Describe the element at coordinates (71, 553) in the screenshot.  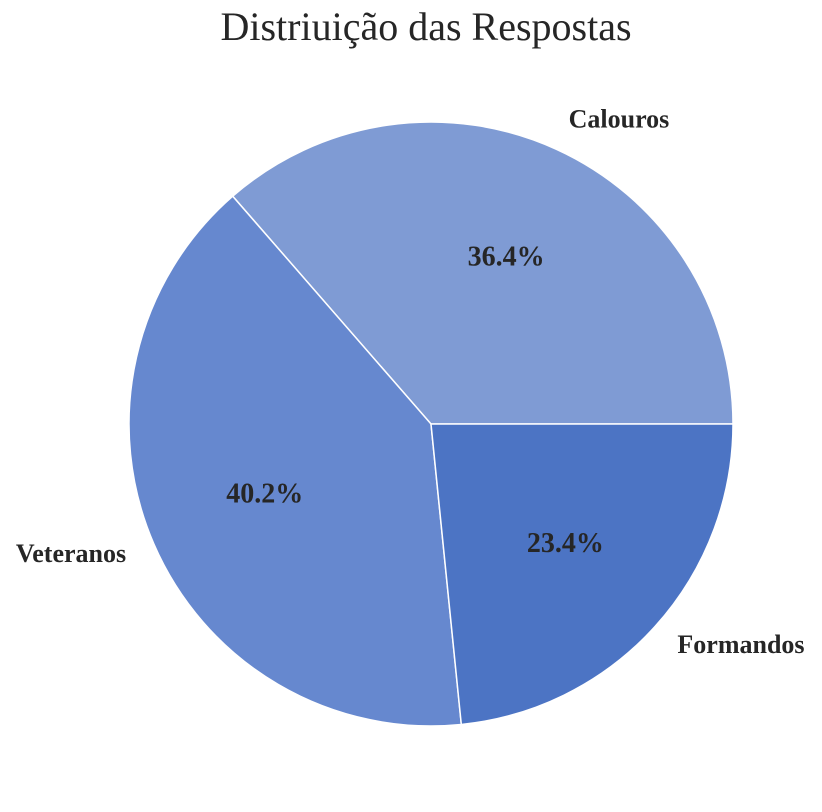
I see `slice-label-veteranos: Veteranos` at that location.